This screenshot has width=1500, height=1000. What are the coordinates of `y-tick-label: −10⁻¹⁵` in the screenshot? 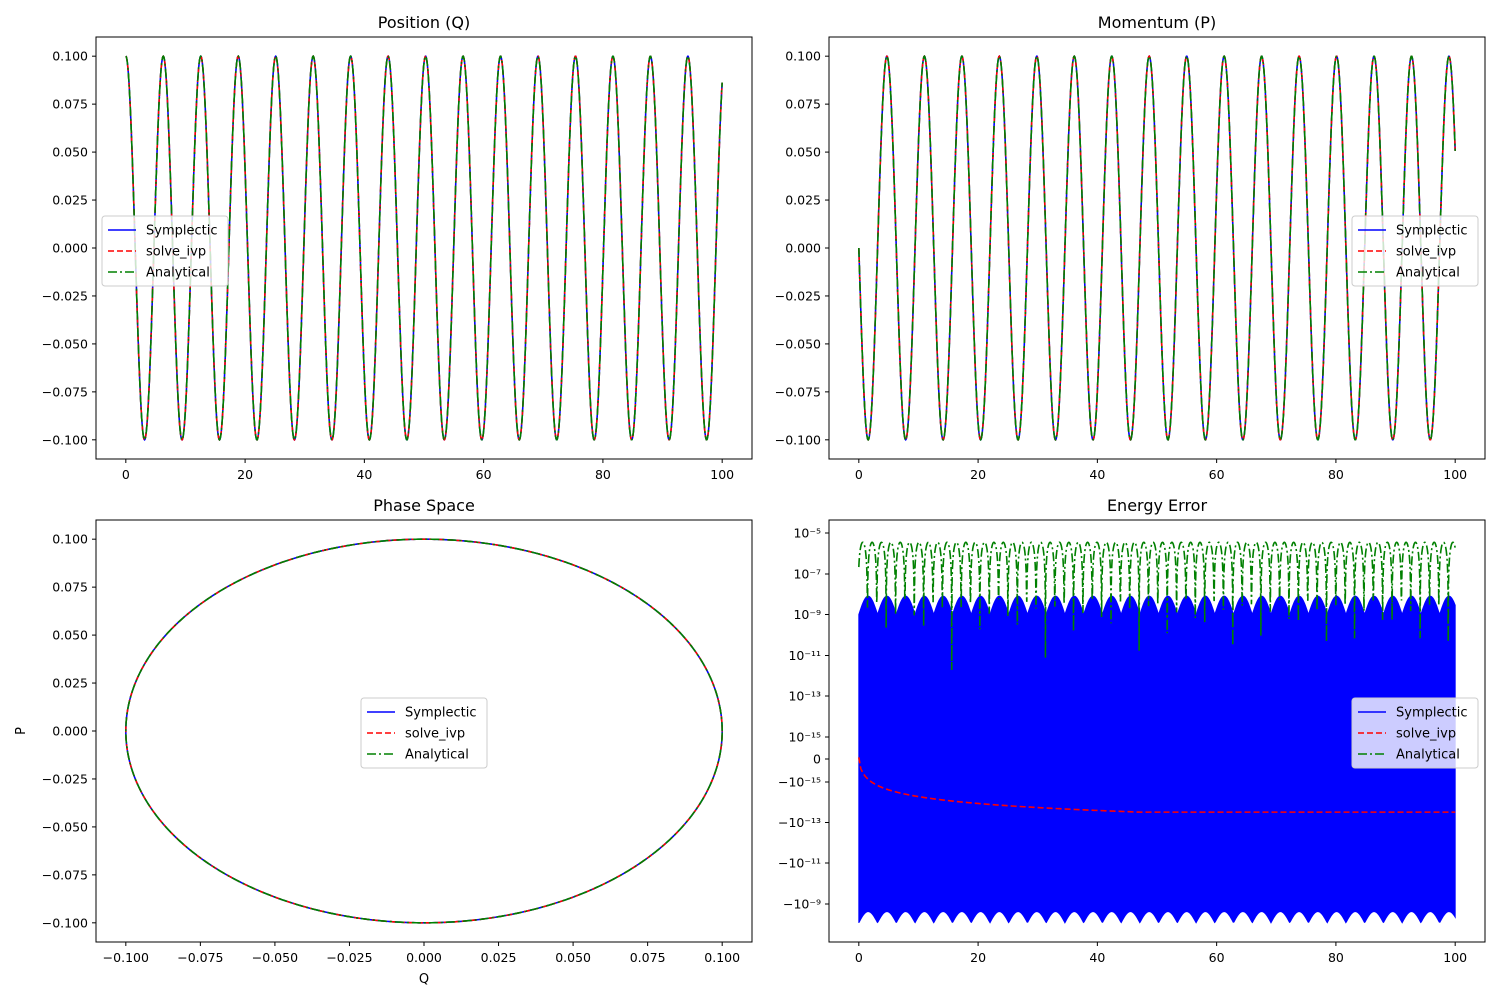 It's located at (799, 782).